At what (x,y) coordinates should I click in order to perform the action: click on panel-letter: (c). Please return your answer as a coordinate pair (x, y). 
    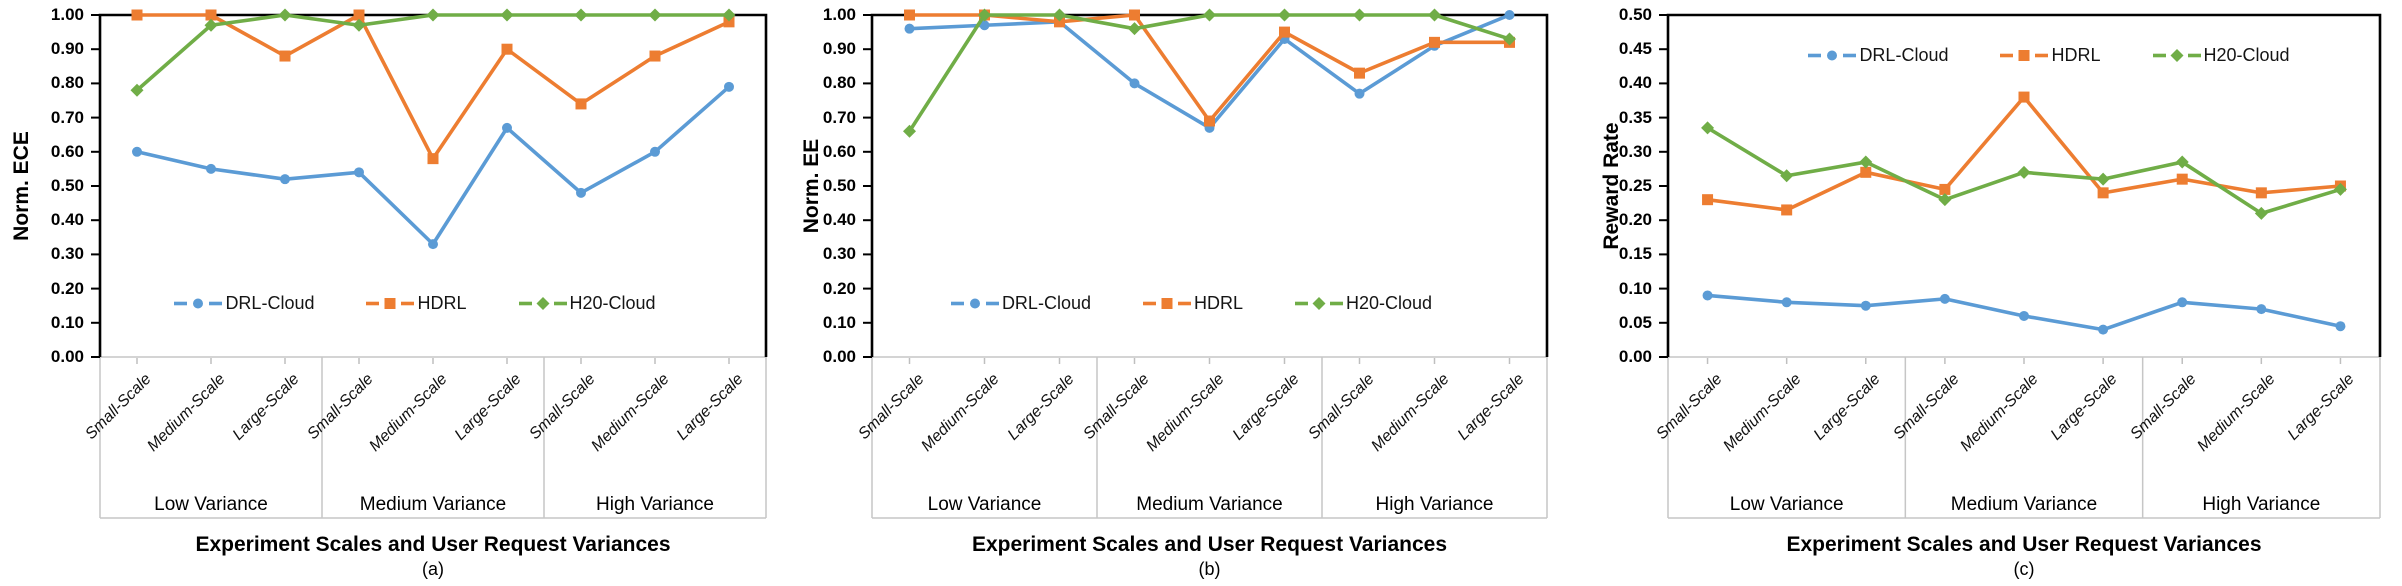
    Looking at the image, I should click on (2024, 569).